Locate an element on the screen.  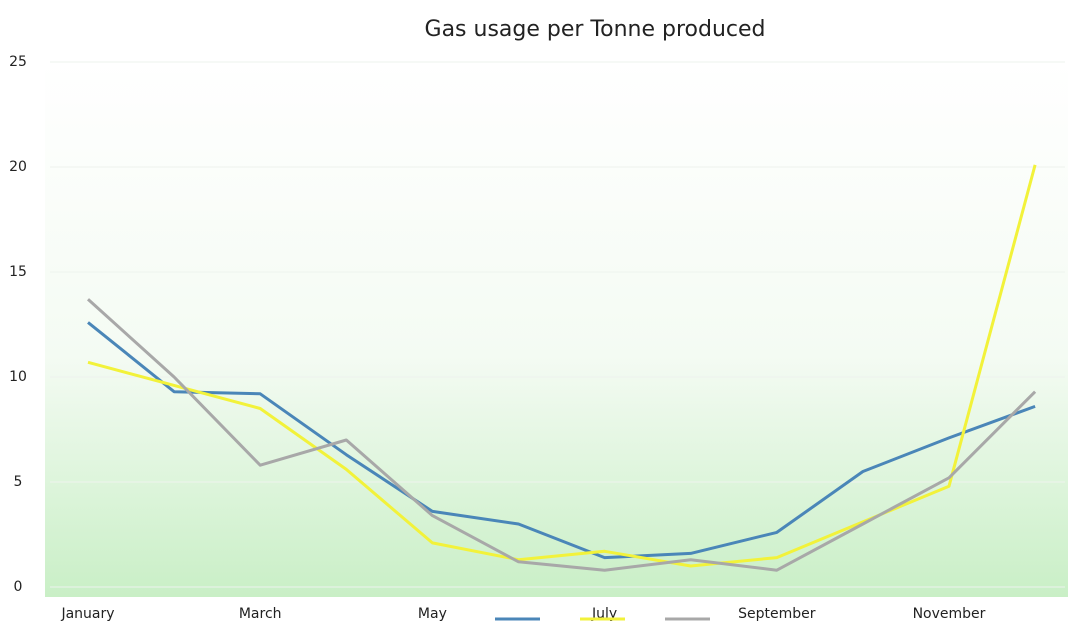
x-tick-label: May is located at coordinates (432, 614).